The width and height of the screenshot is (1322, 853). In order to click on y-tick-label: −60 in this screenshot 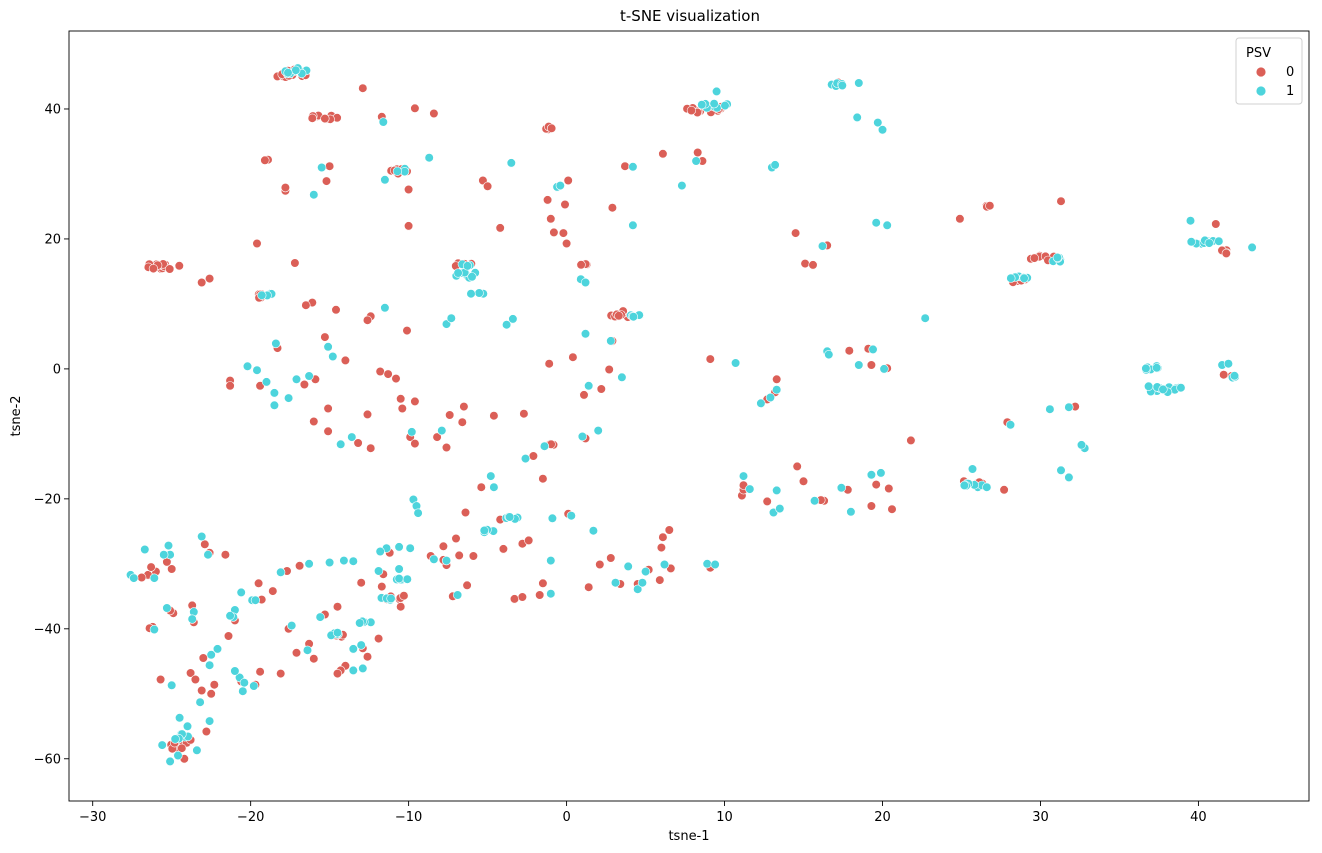, I will do `click(47, 759)`.